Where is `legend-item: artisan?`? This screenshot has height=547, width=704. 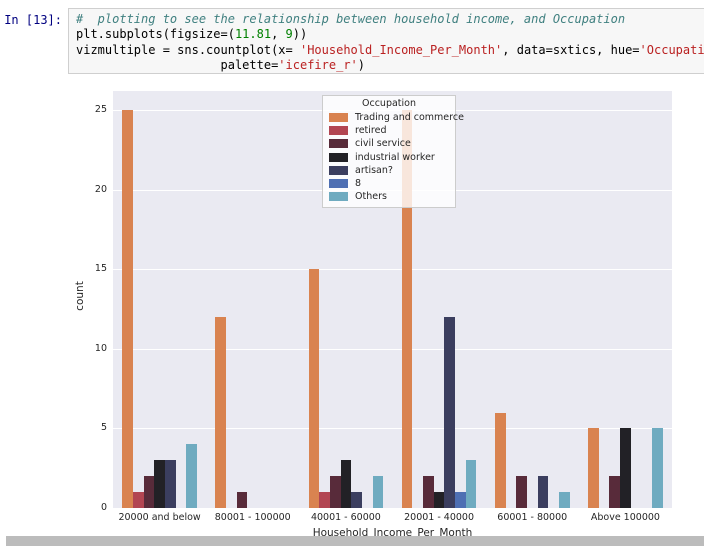
legend-item: artisan? is located at coordinates (389, 170).